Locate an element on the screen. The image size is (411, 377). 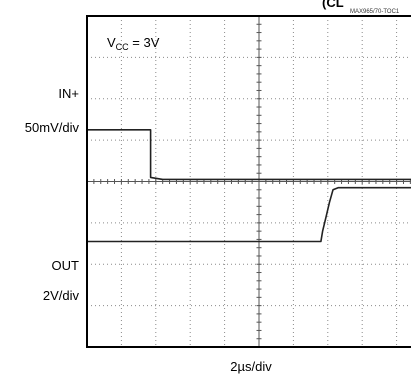
channel-out-label: OUT is located at coordinates (66, 265).